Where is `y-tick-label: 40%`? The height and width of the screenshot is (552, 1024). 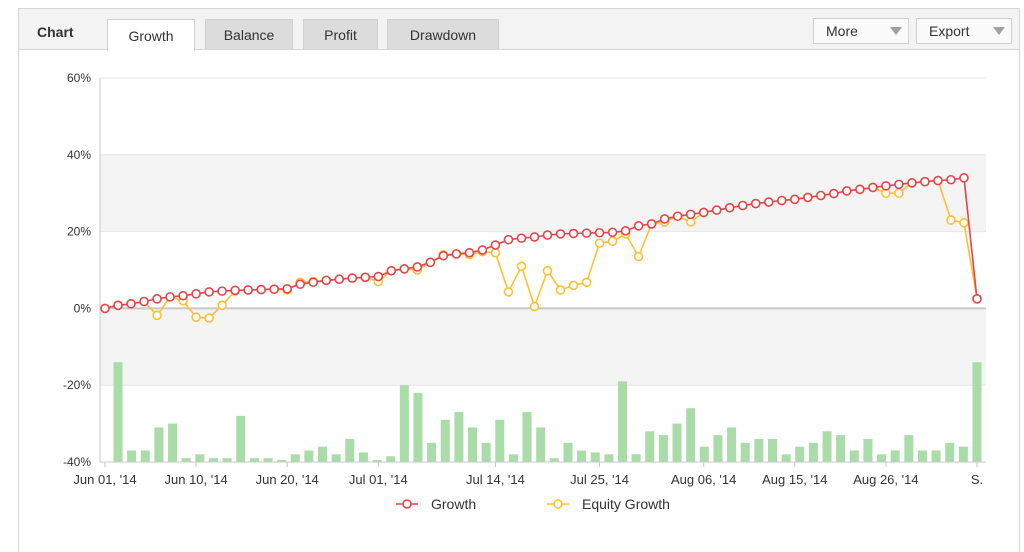
y-tick-label: 40% is located at coordinates (79, 155).